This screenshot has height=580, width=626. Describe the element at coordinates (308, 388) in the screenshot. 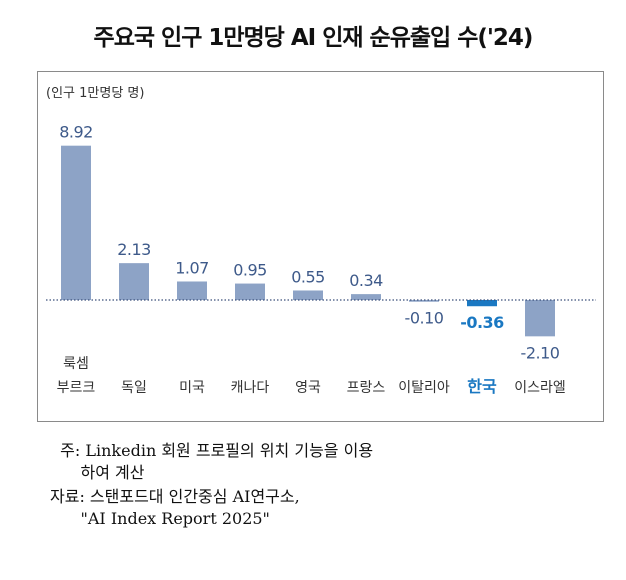

I see `category-label: 영국` at that location.